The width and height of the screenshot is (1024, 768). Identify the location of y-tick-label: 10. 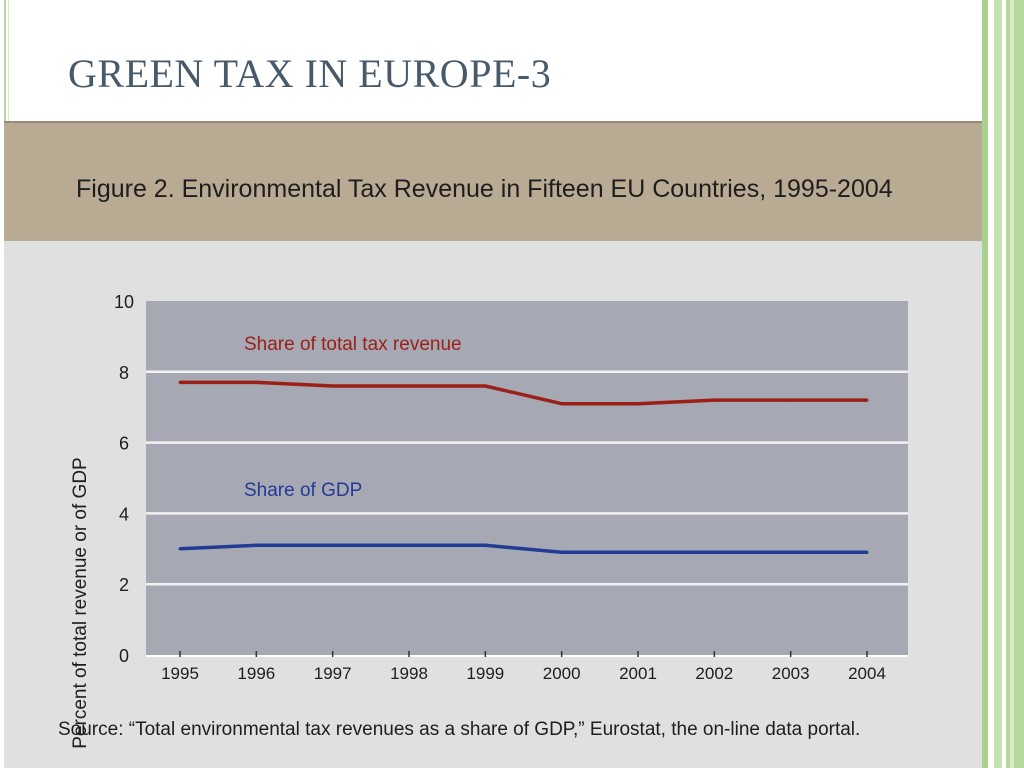
(124, 302).